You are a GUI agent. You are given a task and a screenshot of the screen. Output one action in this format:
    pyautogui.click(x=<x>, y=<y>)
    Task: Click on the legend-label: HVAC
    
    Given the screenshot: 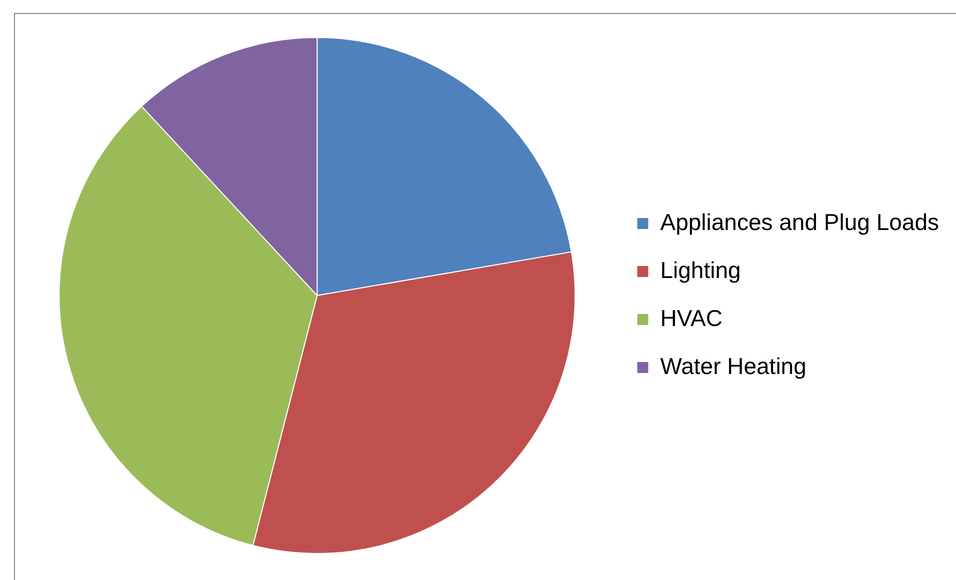 What is the action you would take?
    pyautogui.click(x=691, y=317)
    